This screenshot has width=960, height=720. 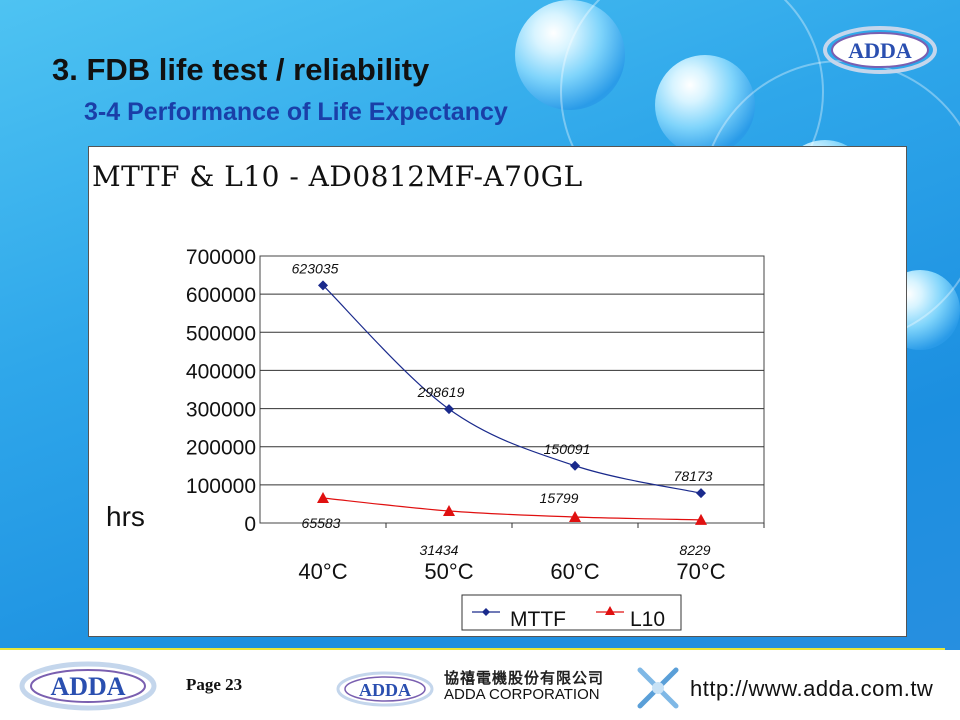 I want to click on slide-title: 3. FDB life test / reliability, so click(x=241, y=69).